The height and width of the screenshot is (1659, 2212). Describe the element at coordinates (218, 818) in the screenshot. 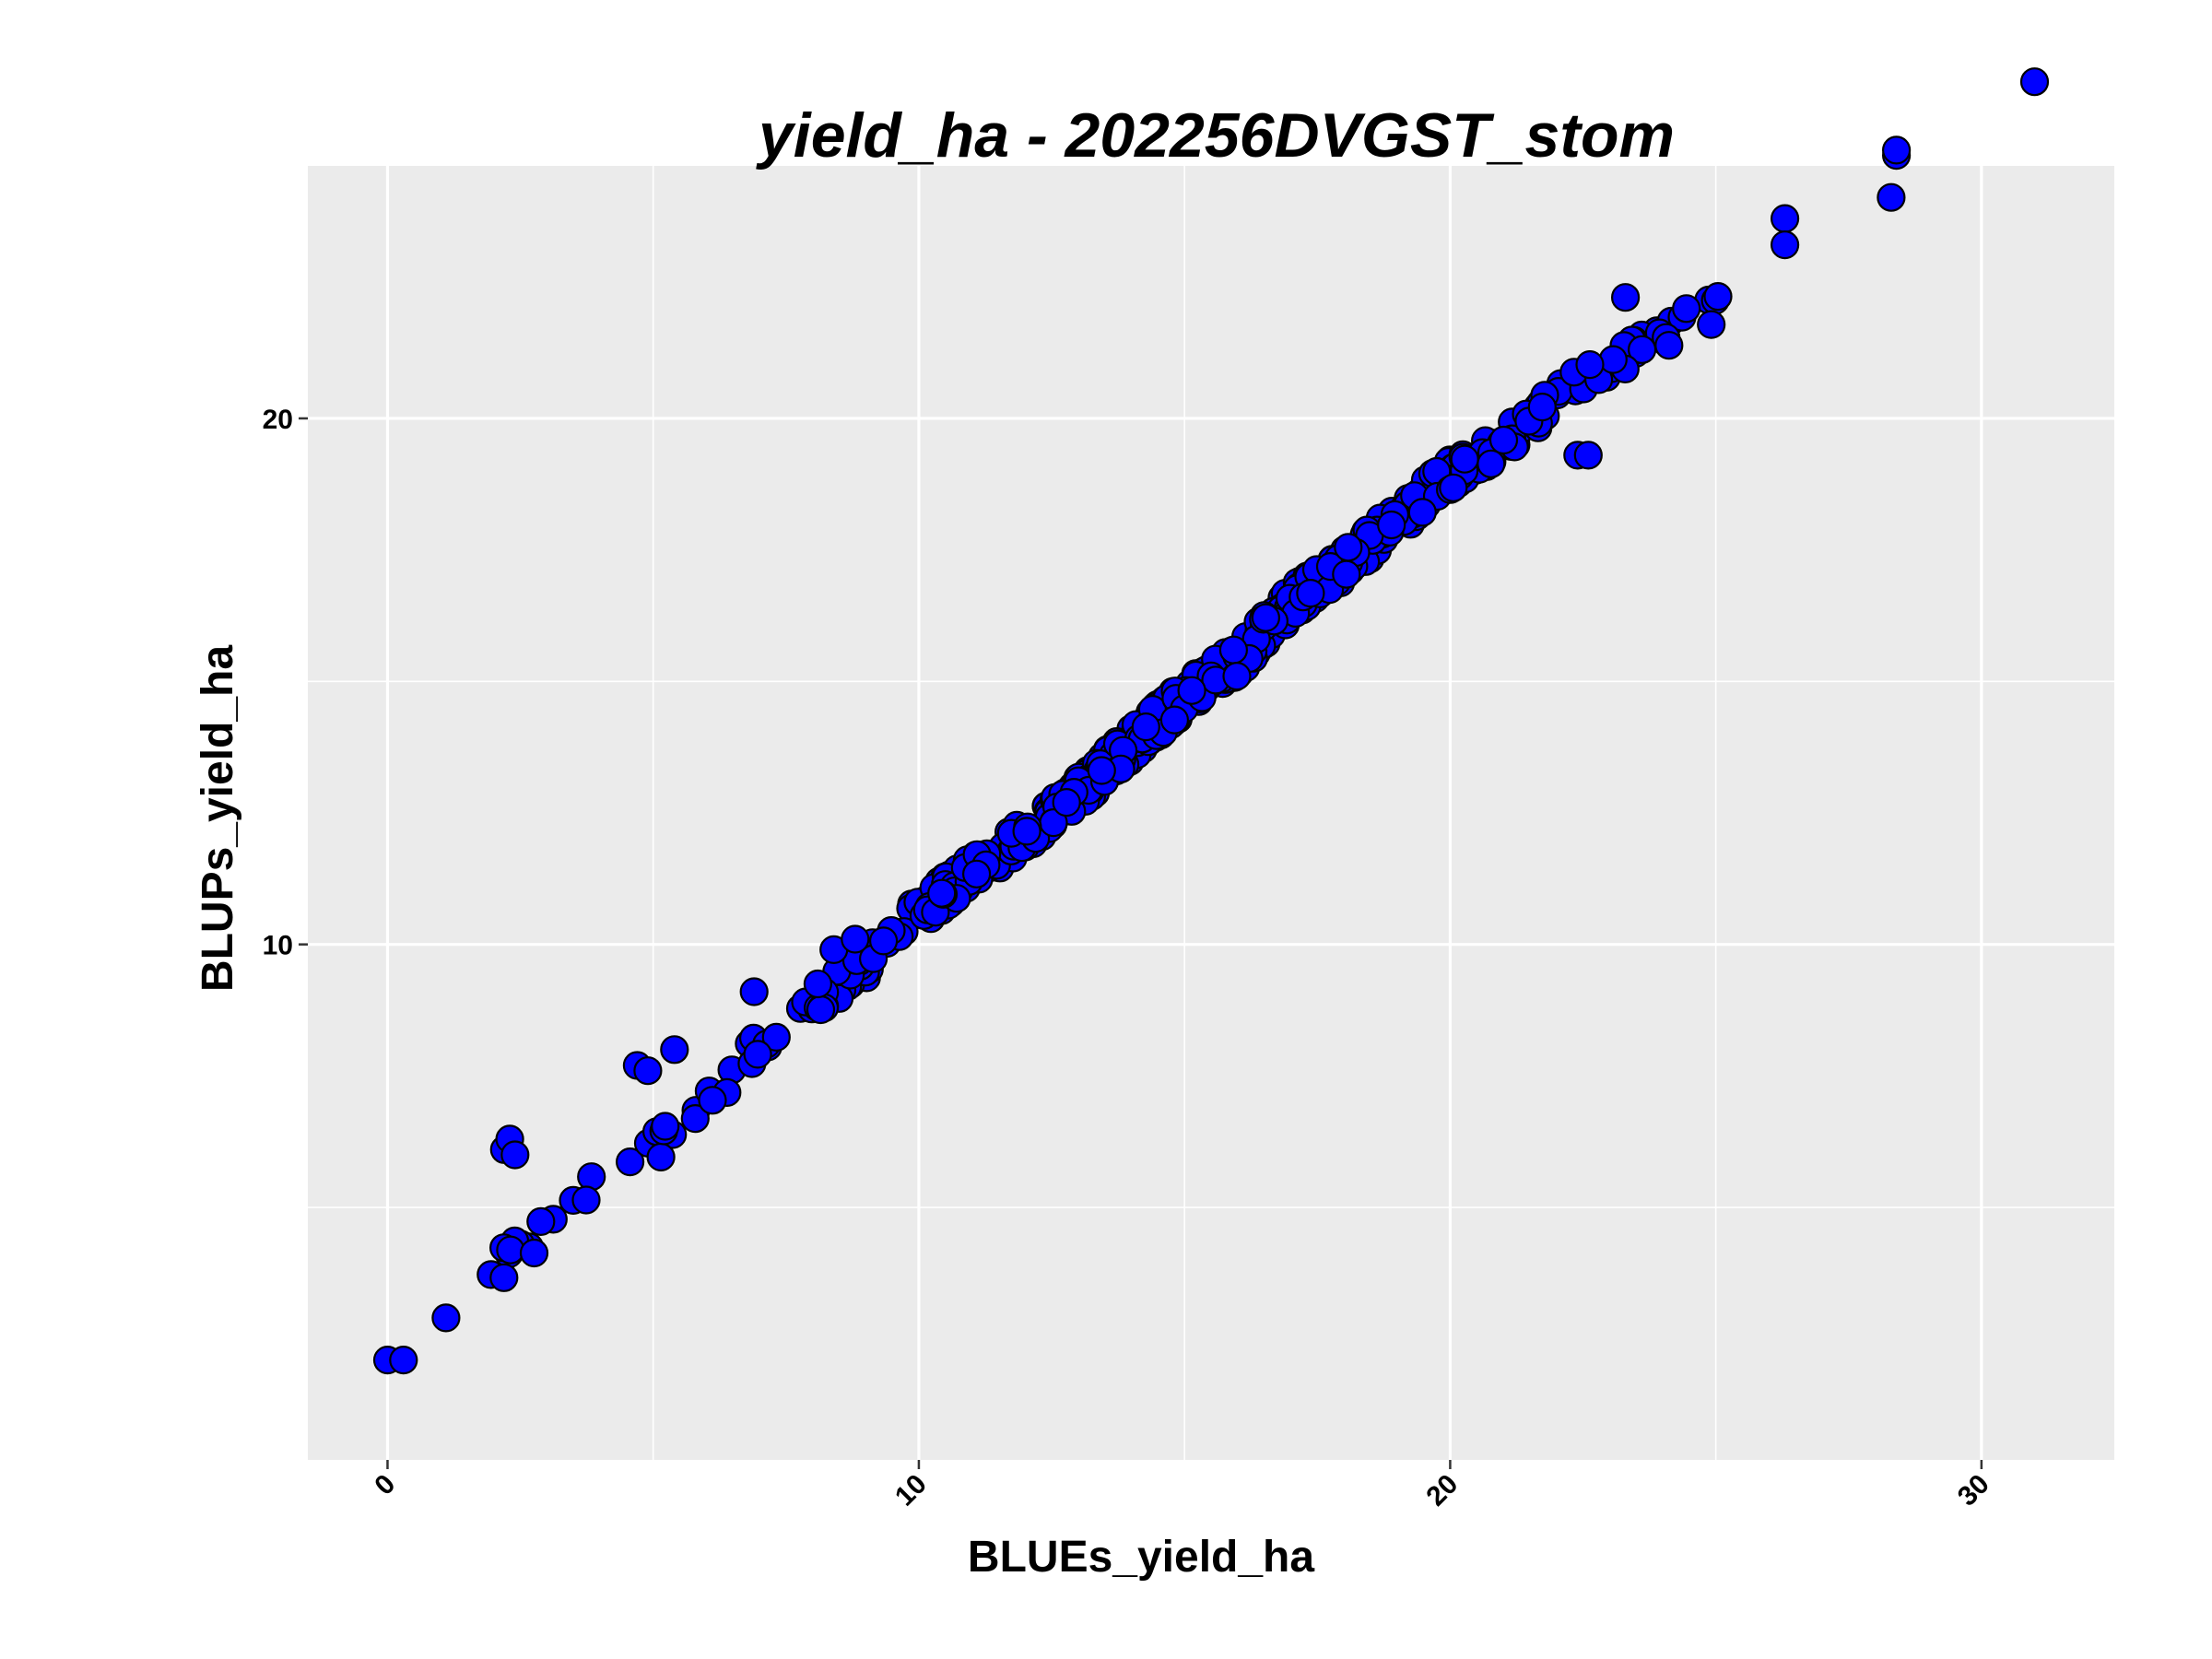

I see `y-axis-title: BLUPs_yield_ha` at that location.